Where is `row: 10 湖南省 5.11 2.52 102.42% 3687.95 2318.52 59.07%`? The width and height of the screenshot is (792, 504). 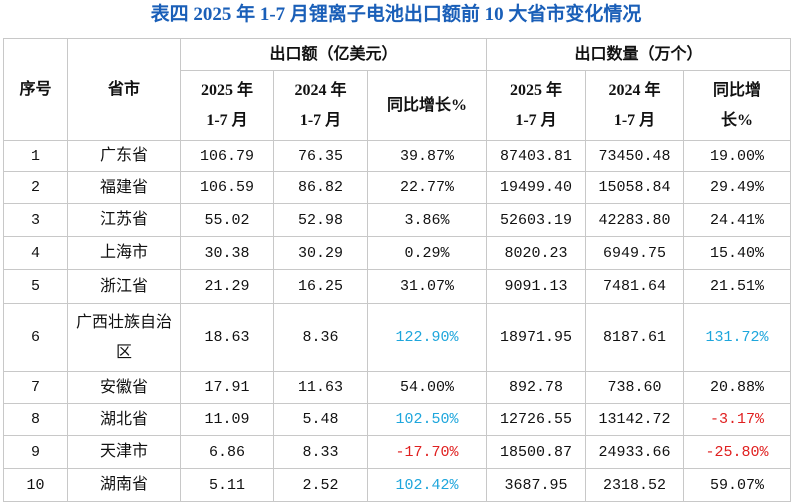 row: 10 湖南省 5.11 2.52 102.42% 3687.95 2318.52 59.07% is located at coordinates (397, 485).